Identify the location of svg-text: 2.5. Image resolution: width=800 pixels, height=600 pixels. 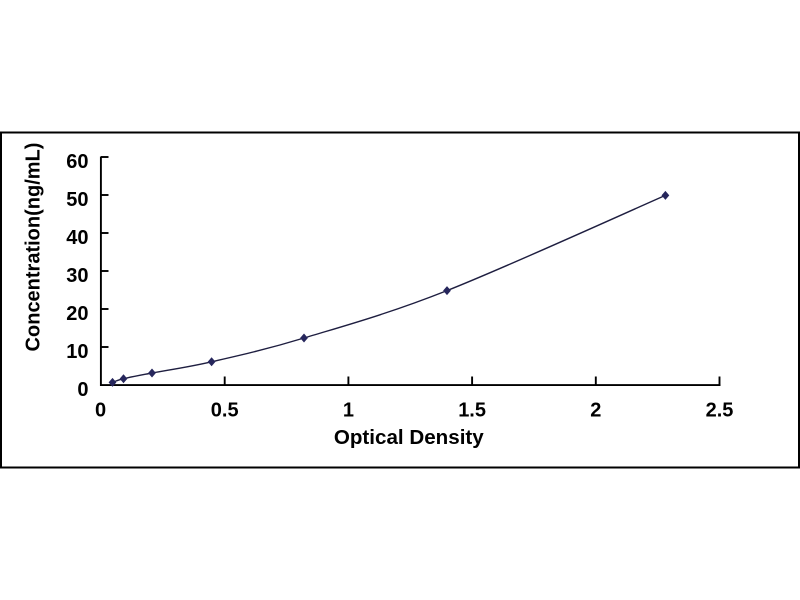
(720, 411).